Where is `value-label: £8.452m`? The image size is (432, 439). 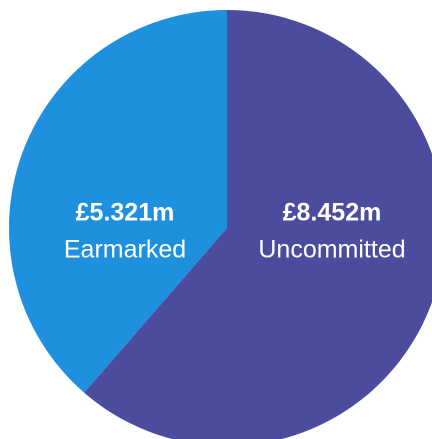
value-label: £8.452m is located at coordinates (332, 213).